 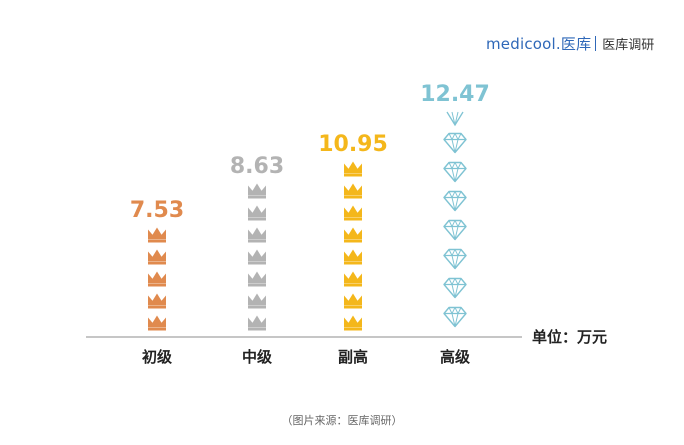 What do you see at coordinates (342, 420) in the screenshot?
I see `source-caption: （图片来源：医库调研）` at bounding box center [342, 420].